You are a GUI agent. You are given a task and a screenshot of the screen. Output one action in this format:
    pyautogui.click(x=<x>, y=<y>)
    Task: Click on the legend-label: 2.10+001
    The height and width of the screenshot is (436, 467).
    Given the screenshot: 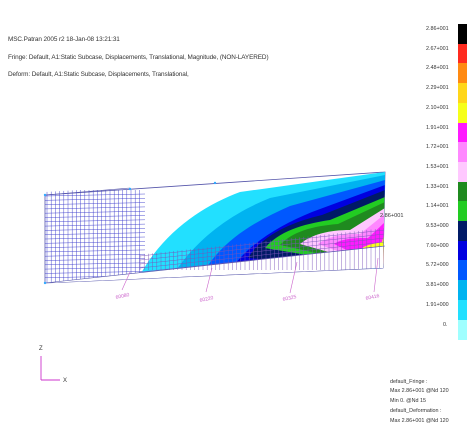 What is the action you would take?
    pyautogui.click(x=437, y=107)
    